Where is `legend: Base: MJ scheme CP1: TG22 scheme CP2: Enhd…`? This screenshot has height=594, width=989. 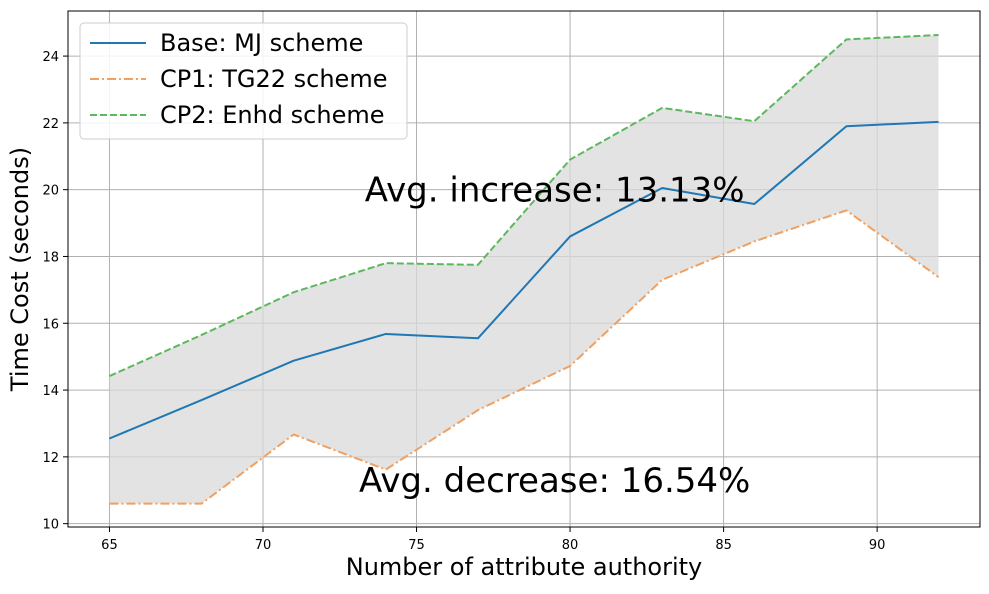
legend: Base: MJ scheme CP1: TG22 scheme CP2: Enhd… is located at coordinates (243, 81).